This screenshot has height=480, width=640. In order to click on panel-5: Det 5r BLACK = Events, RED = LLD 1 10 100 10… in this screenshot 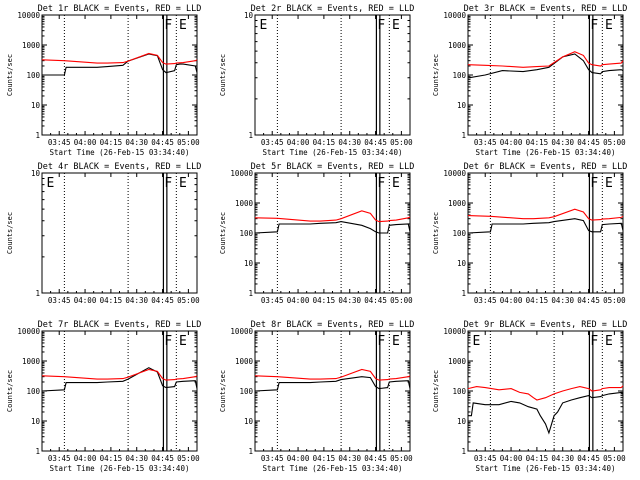, I will do `click(316, 233)`.